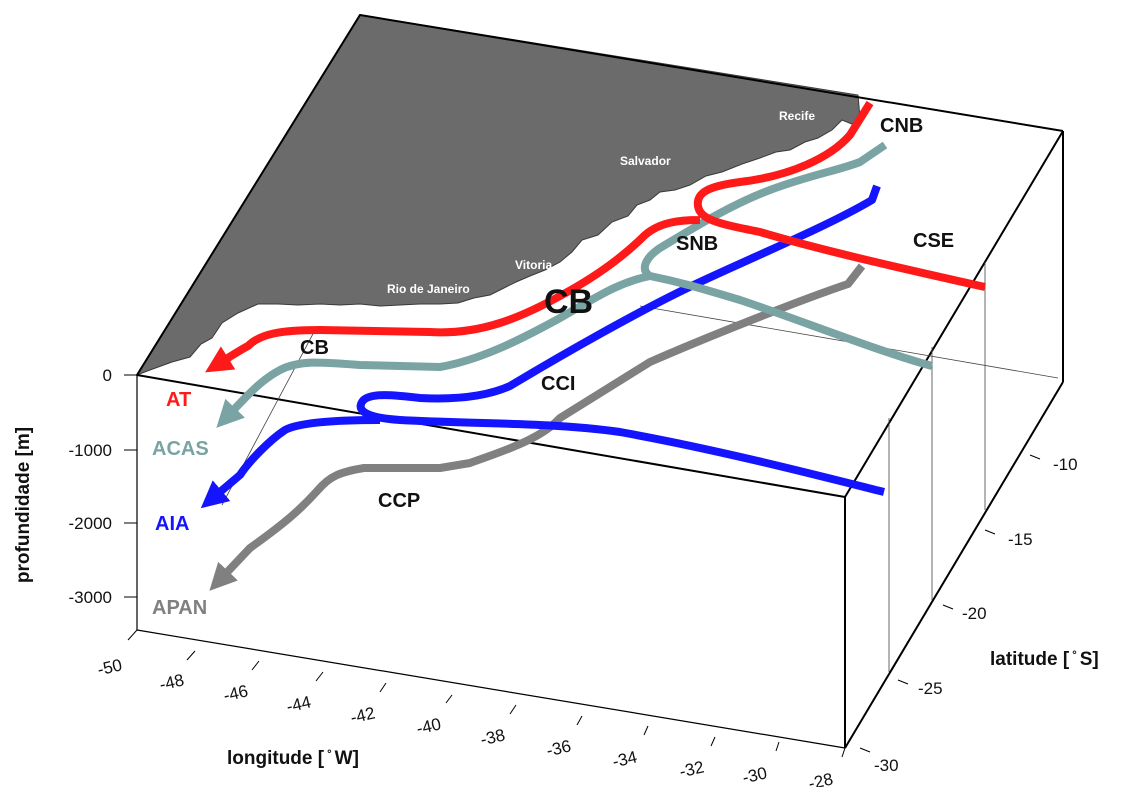 This screenshot has width=1125, height=792. What do you see at coordinates (90, 597) in the screenshot?
I see `depth-tick: -3000` at bounding box center [90, 597].